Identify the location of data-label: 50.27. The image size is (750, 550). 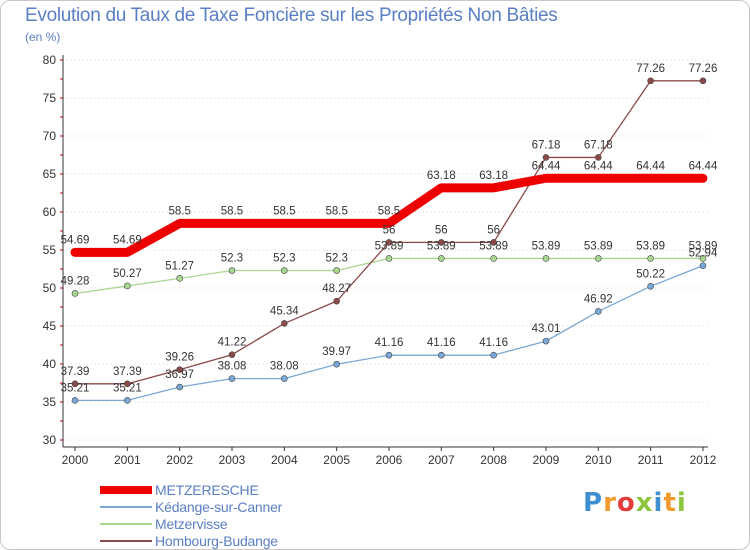
(127, 274).